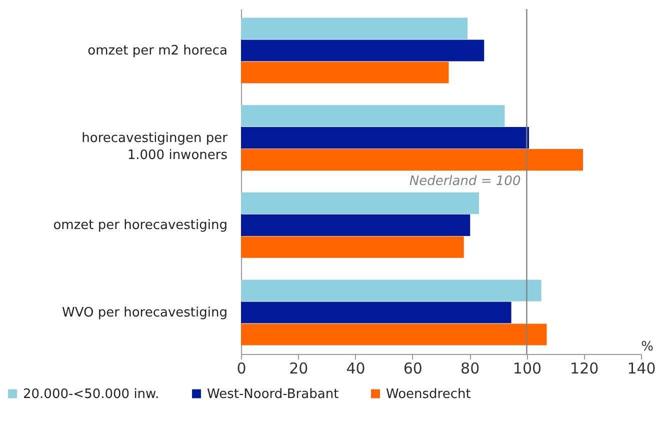  Describe the element at coordinates (145, 313) in the screenshot. I see `y-tick-label: WVO per horecavestiging` at that location.